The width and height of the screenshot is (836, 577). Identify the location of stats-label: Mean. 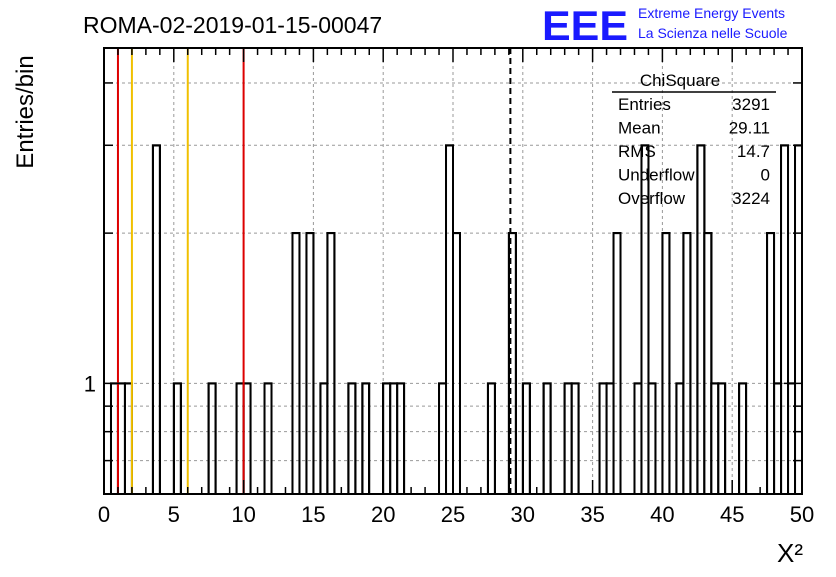
(639, 128).